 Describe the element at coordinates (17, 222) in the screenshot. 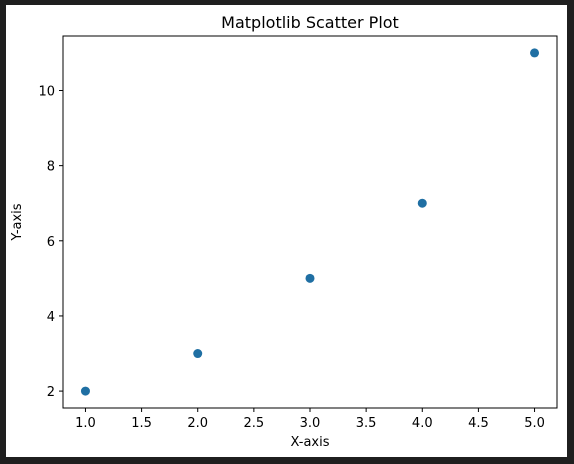

I see `y-axis-label: Y-axis` at that location.